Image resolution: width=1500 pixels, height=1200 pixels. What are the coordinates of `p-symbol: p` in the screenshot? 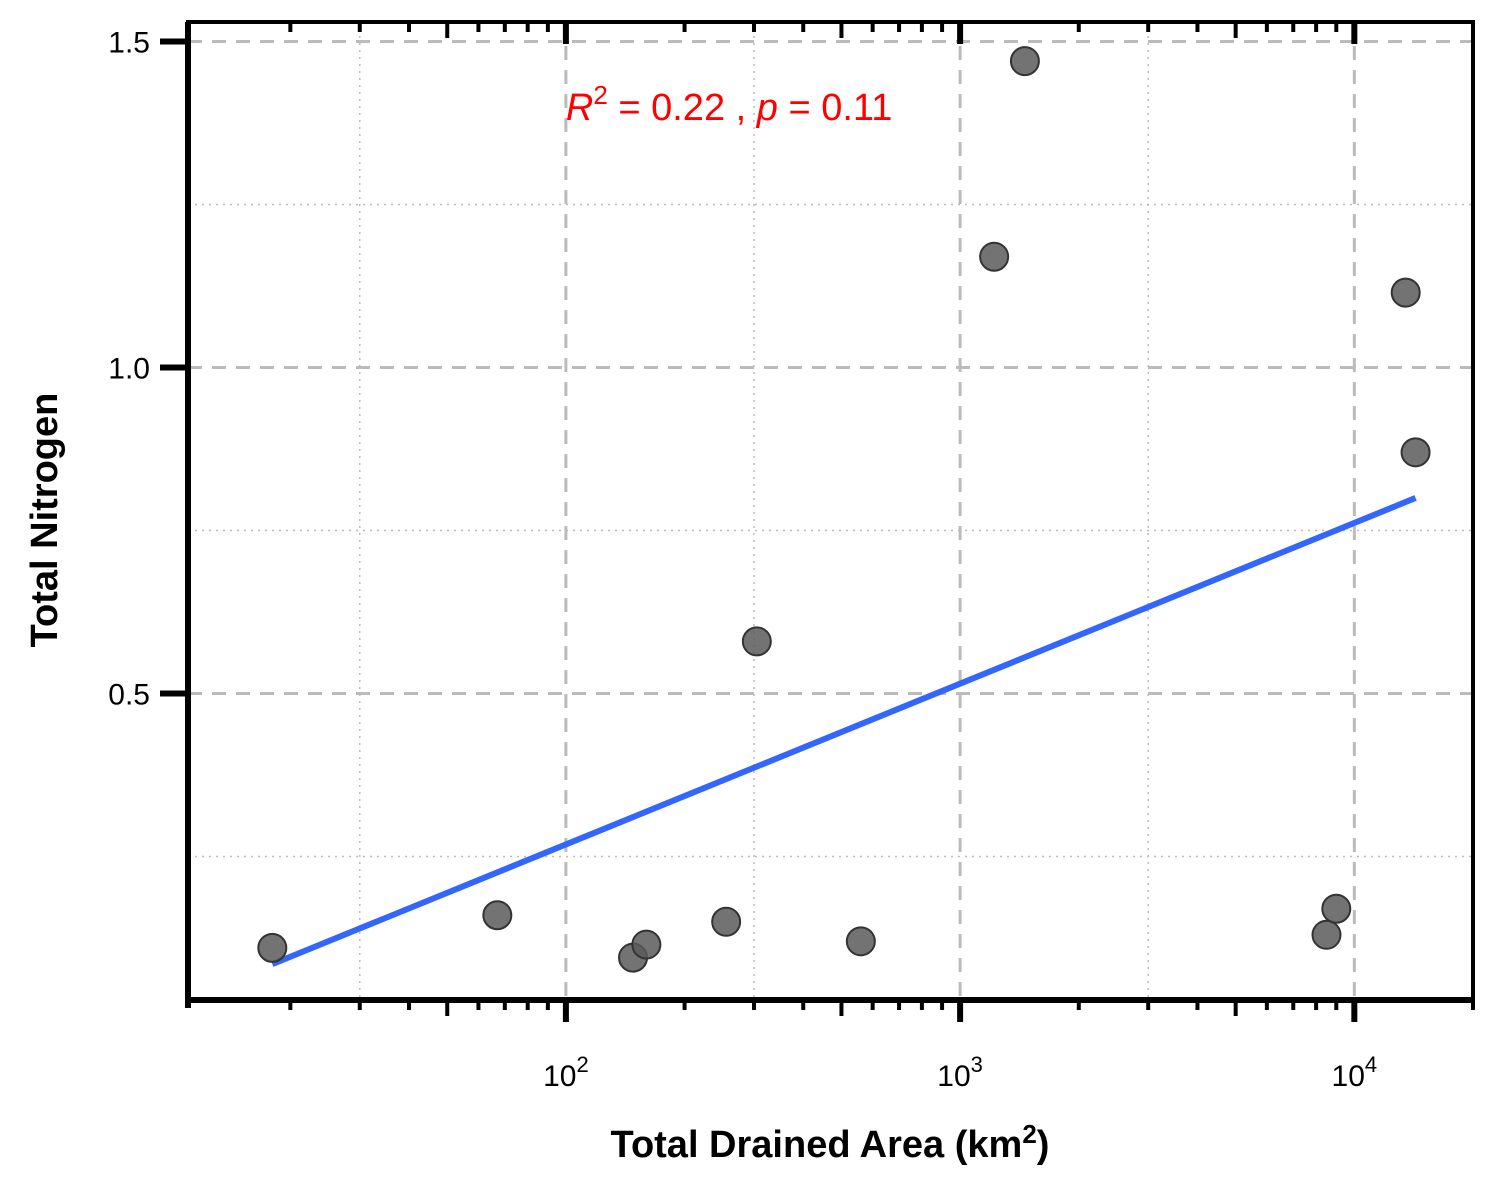 It's located at (767, 108).